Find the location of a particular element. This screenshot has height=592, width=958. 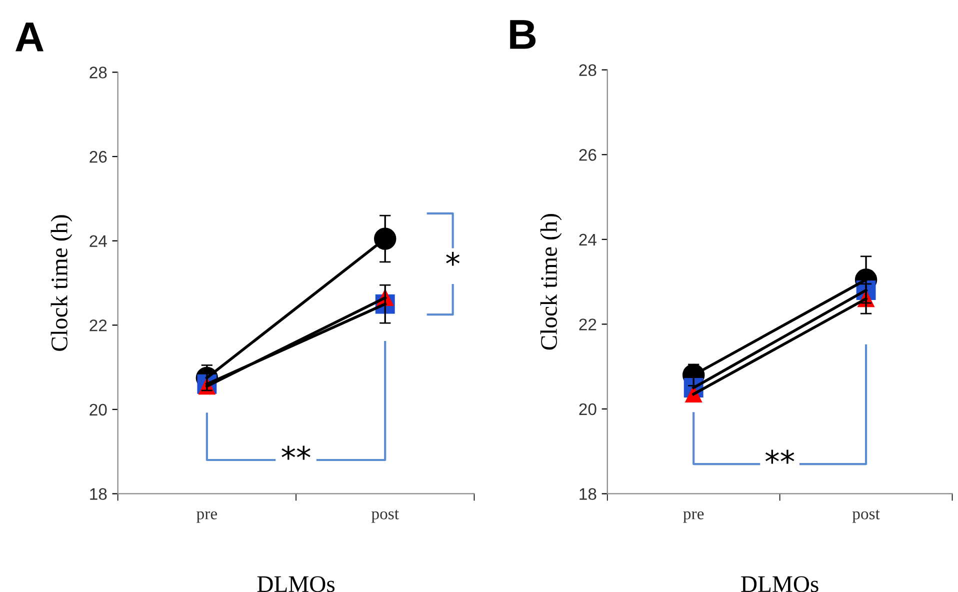

chart-title: A is located at coordinates (30, 37).